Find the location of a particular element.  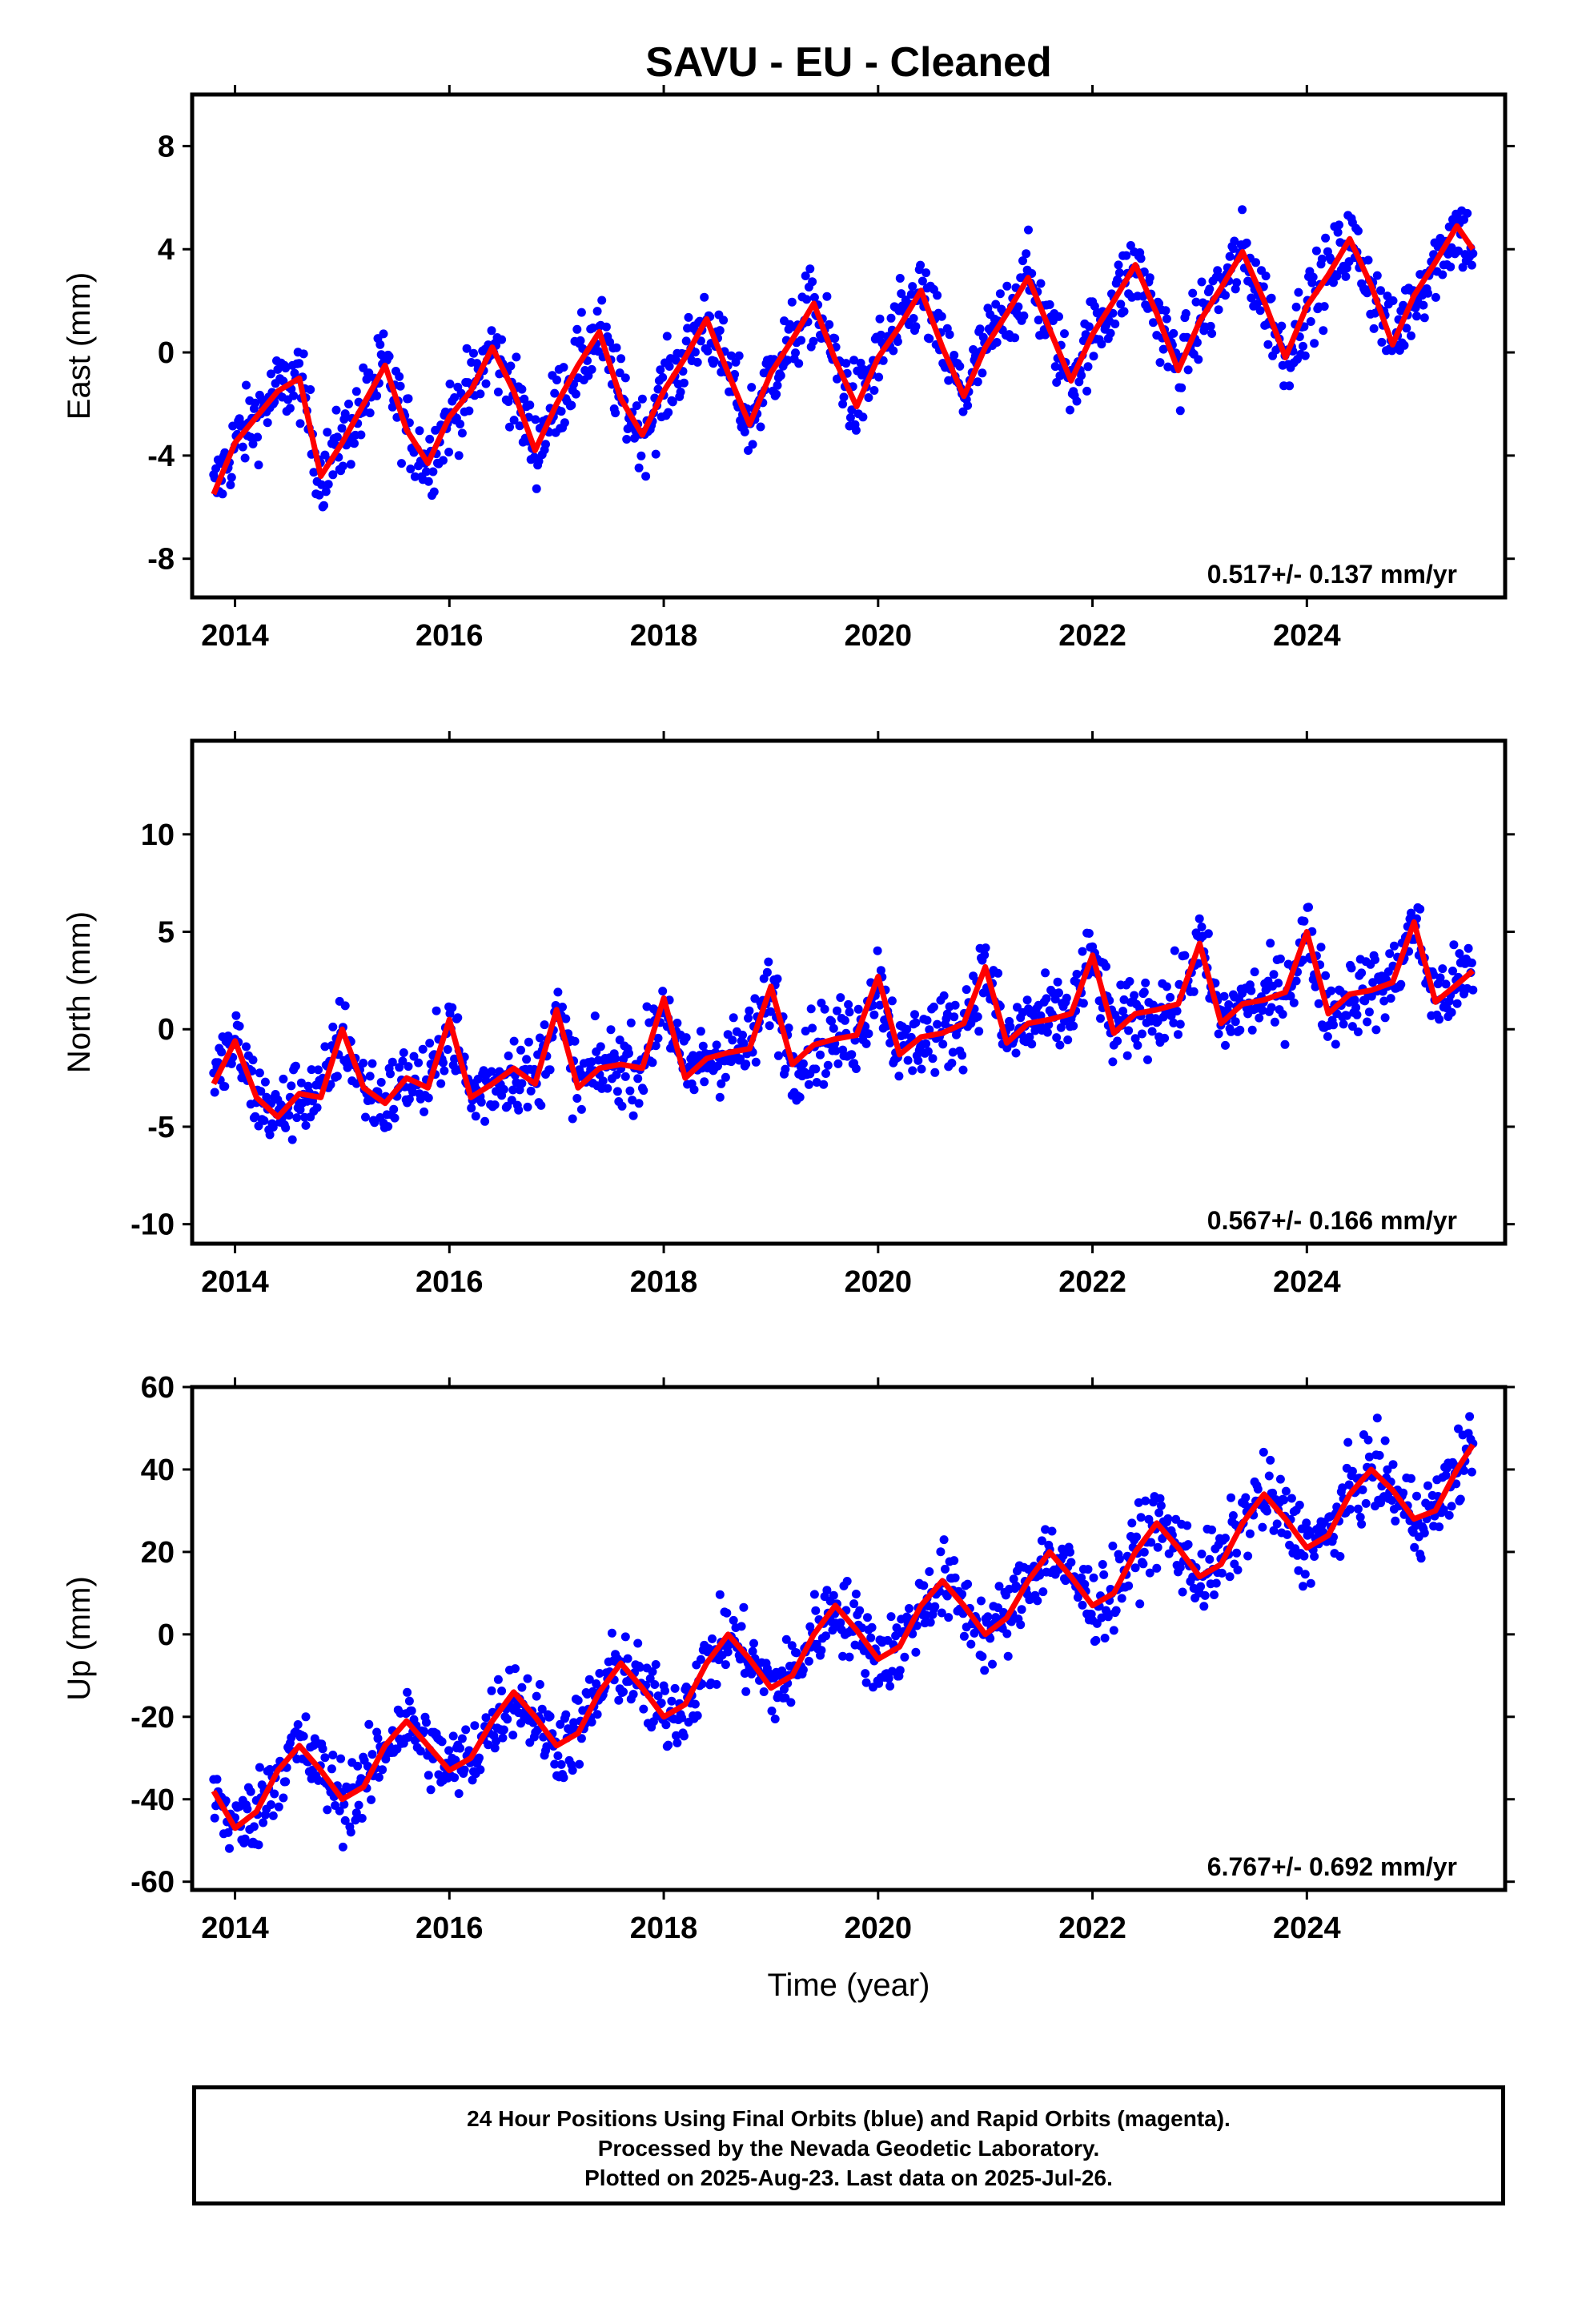

y-tick-label: 0 is located at coordinates (166, 1635).